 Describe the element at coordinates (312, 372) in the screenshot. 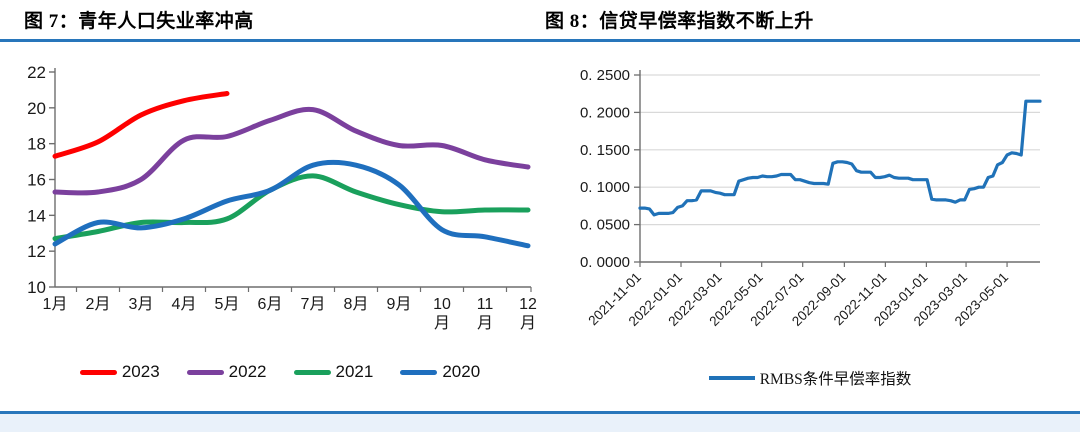

I see `legend-swatch-2021` at that location.